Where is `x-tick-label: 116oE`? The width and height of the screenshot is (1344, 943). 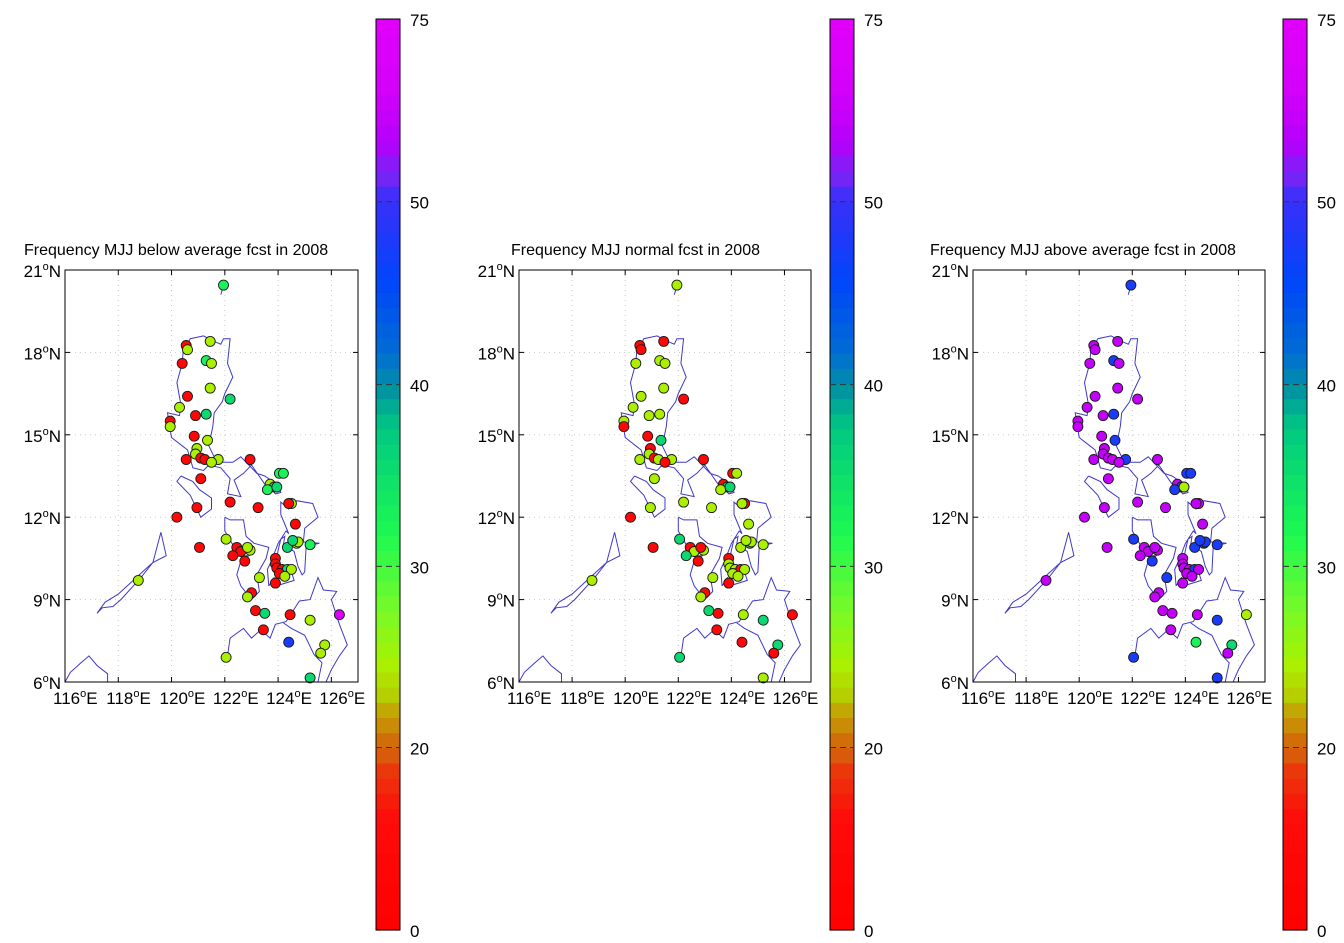
x-tick-label: 116oE is located at coordinates (983, 698).